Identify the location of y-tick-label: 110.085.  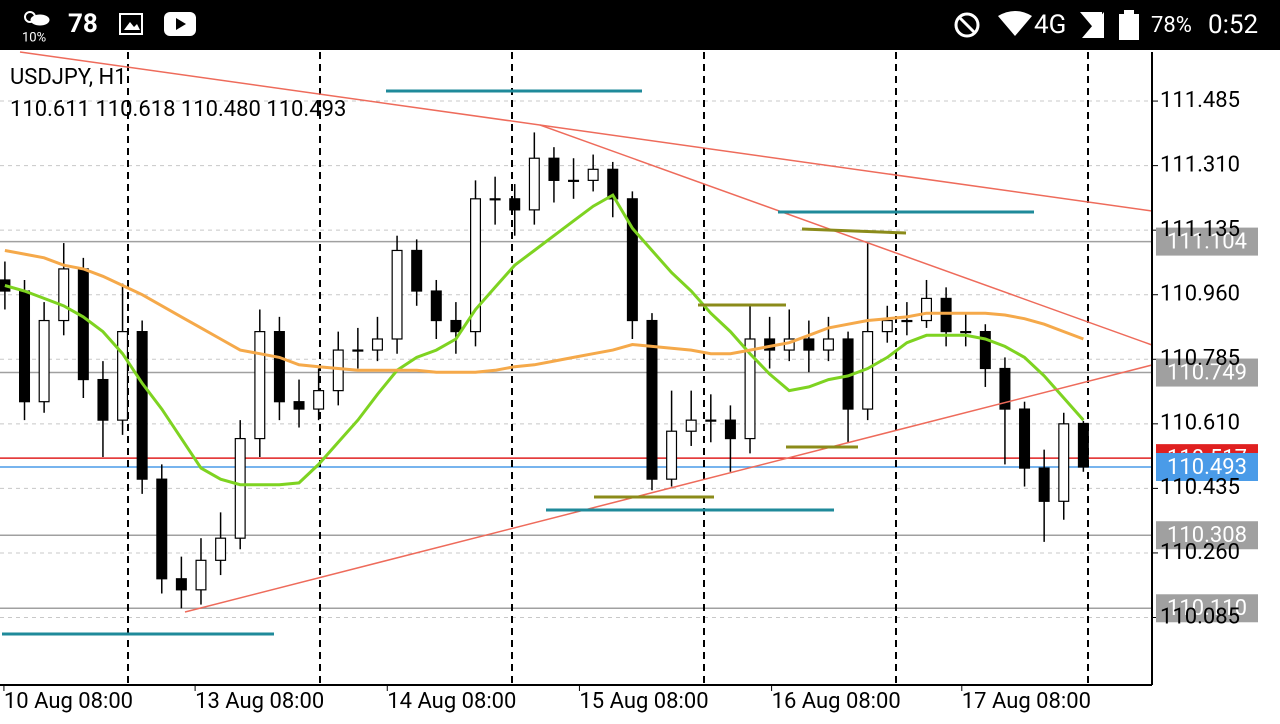
(1200, 616).